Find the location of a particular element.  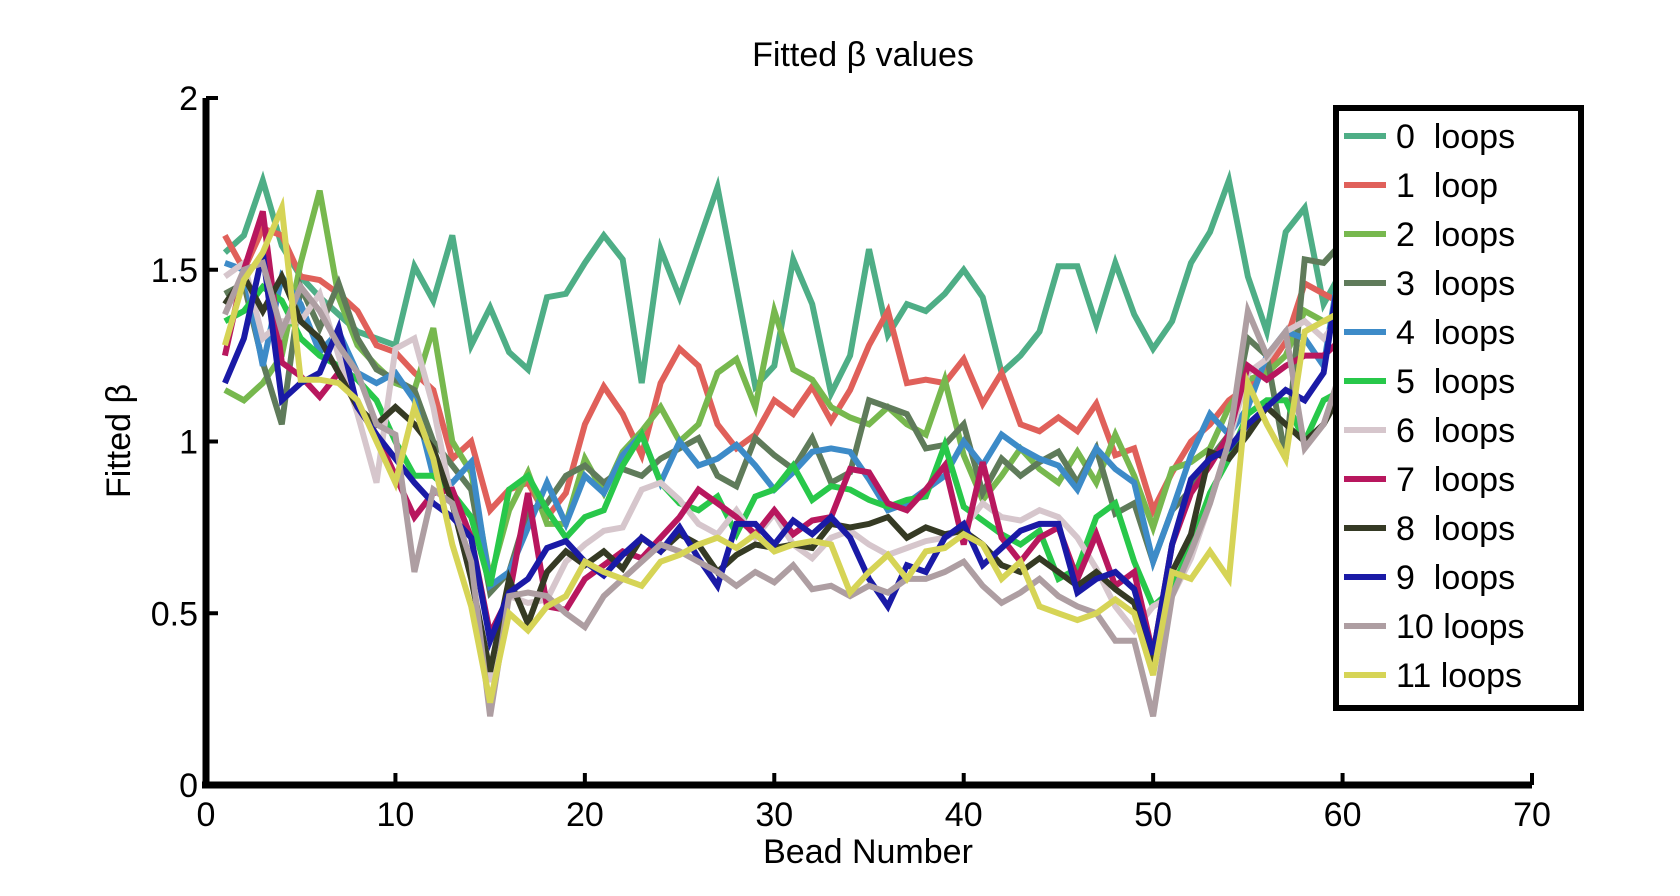

x-tick-label-2: 20 is located at coordinates (585, 815).